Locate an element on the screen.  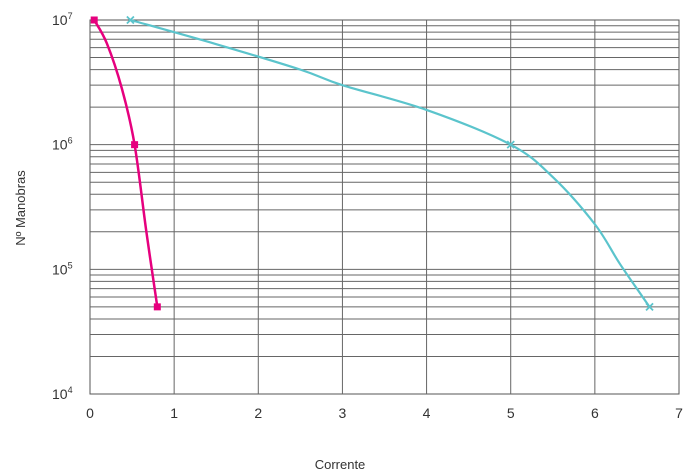
x-tick-label: 4 is located at coordinates (427, 413).